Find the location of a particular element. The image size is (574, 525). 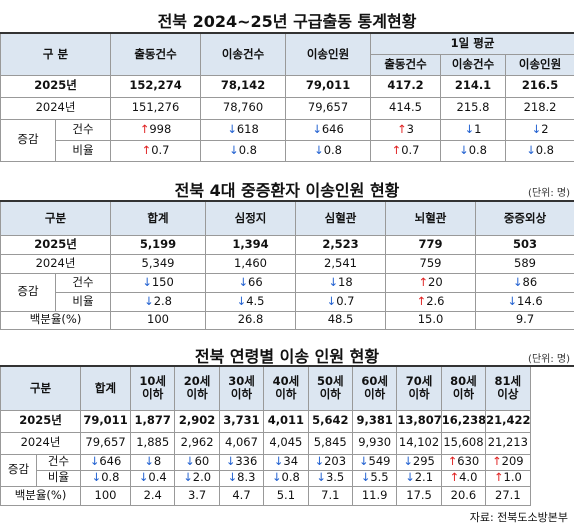

row: 비율 ↑0.7 ↓0.8 ↓0.8 ↑0.7 ↓0.8 ↓0.8 is located at coordinates (287, 150).